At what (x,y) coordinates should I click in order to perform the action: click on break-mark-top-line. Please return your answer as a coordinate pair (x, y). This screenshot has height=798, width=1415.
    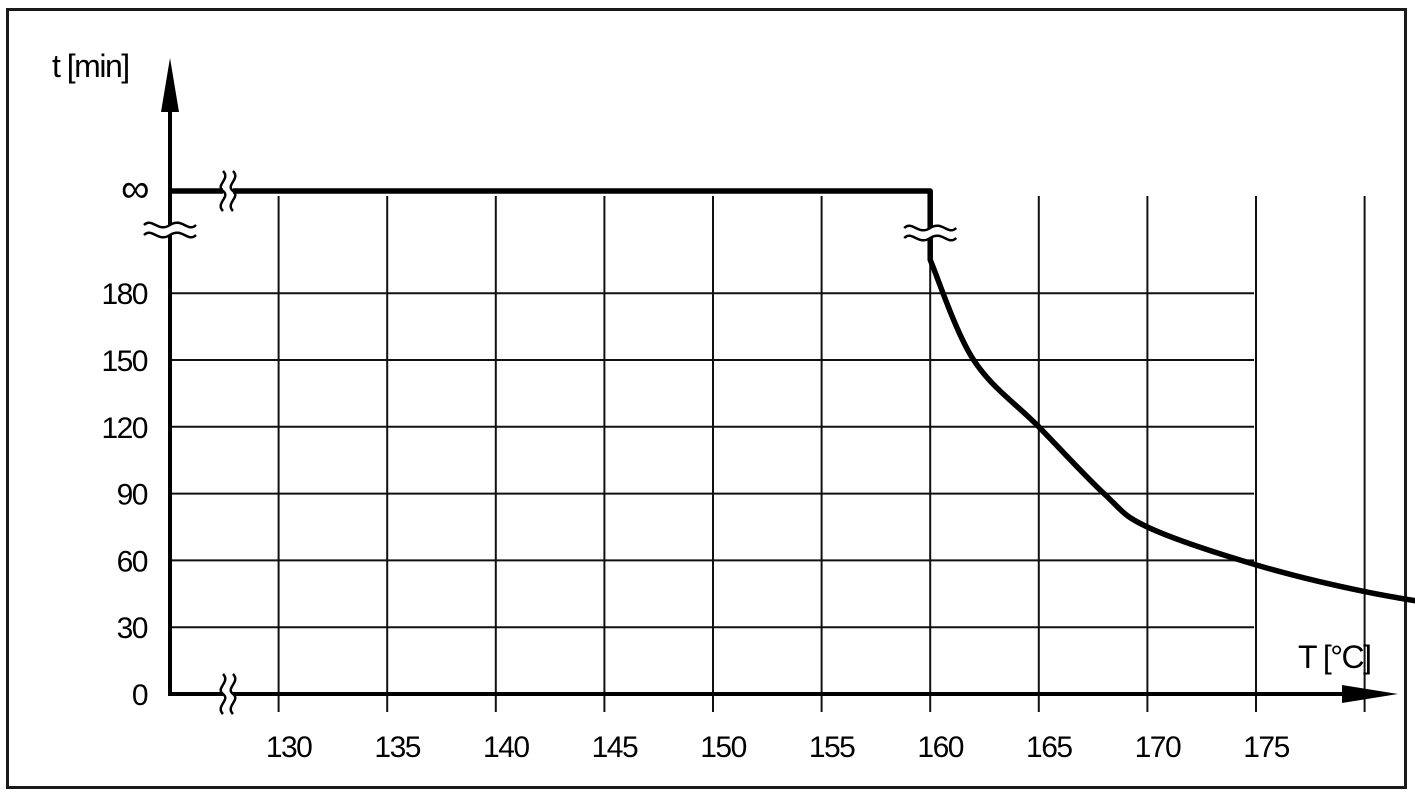
    Looking at the image, I should click on (228, 191).